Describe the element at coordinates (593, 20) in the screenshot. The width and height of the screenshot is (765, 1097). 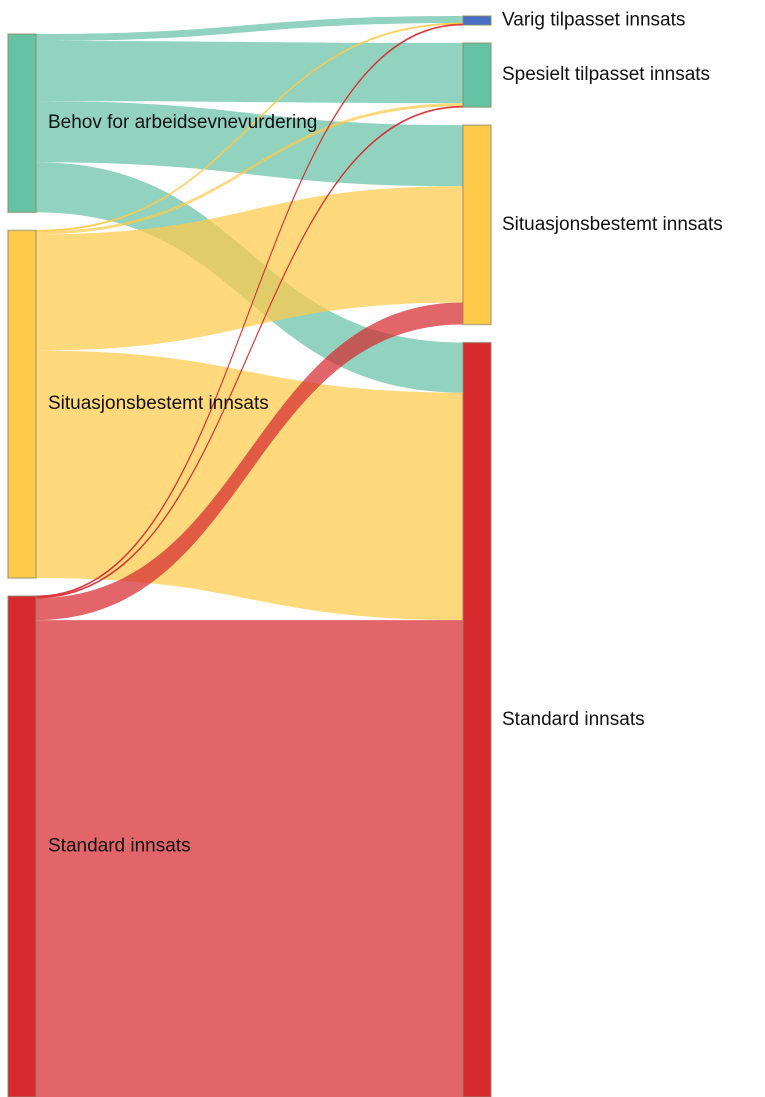
I see `node-label: Varig tilpasset innsats` at that location.